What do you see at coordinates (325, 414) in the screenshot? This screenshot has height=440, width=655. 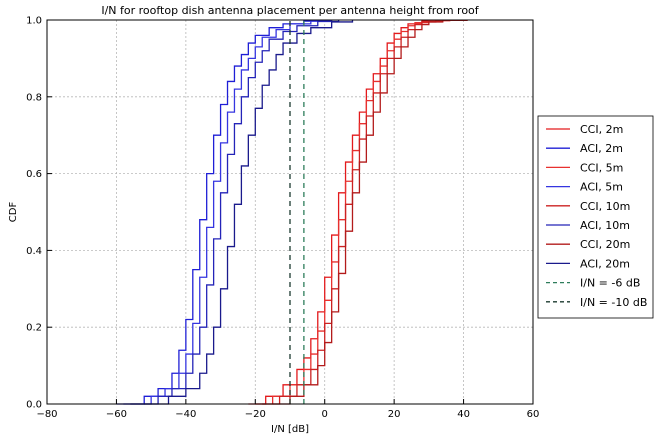 I see `x-tick-label: 0` at bounding box center [325, 414].